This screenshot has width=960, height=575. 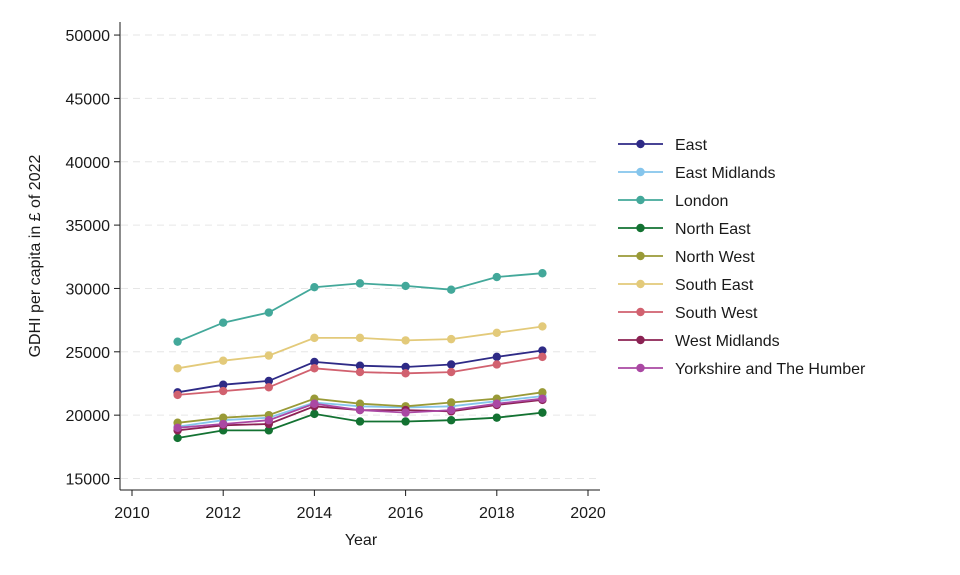 I want to click on x-tick-label: 2020, so click(x=588, y=513).